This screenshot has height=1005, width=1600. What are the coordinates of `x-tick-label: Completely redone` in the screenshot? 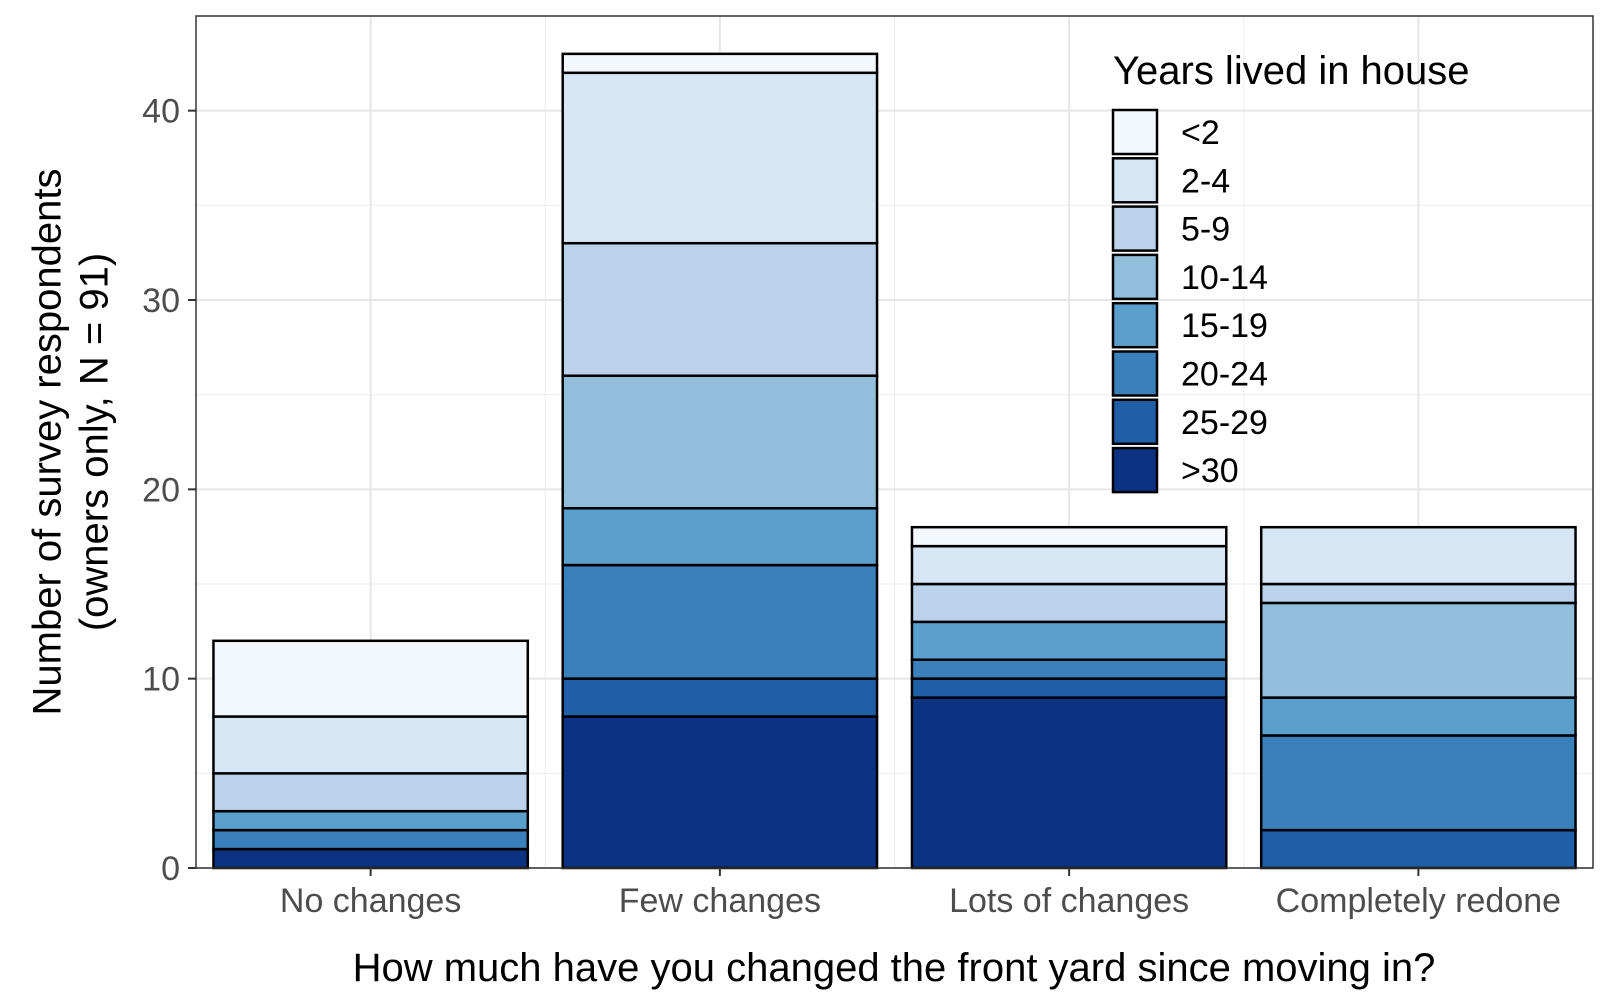 It's located at (1418, 901).